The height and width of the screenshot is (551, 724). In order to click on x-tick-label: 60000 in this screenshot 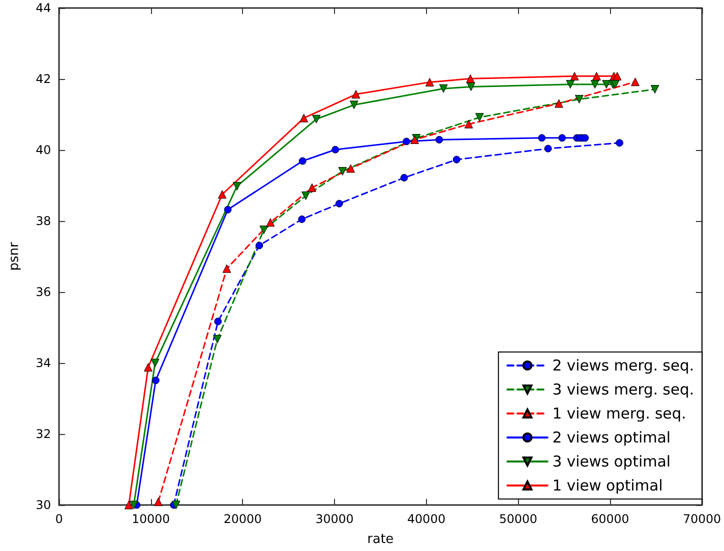, I will do `click(610, 519)`.